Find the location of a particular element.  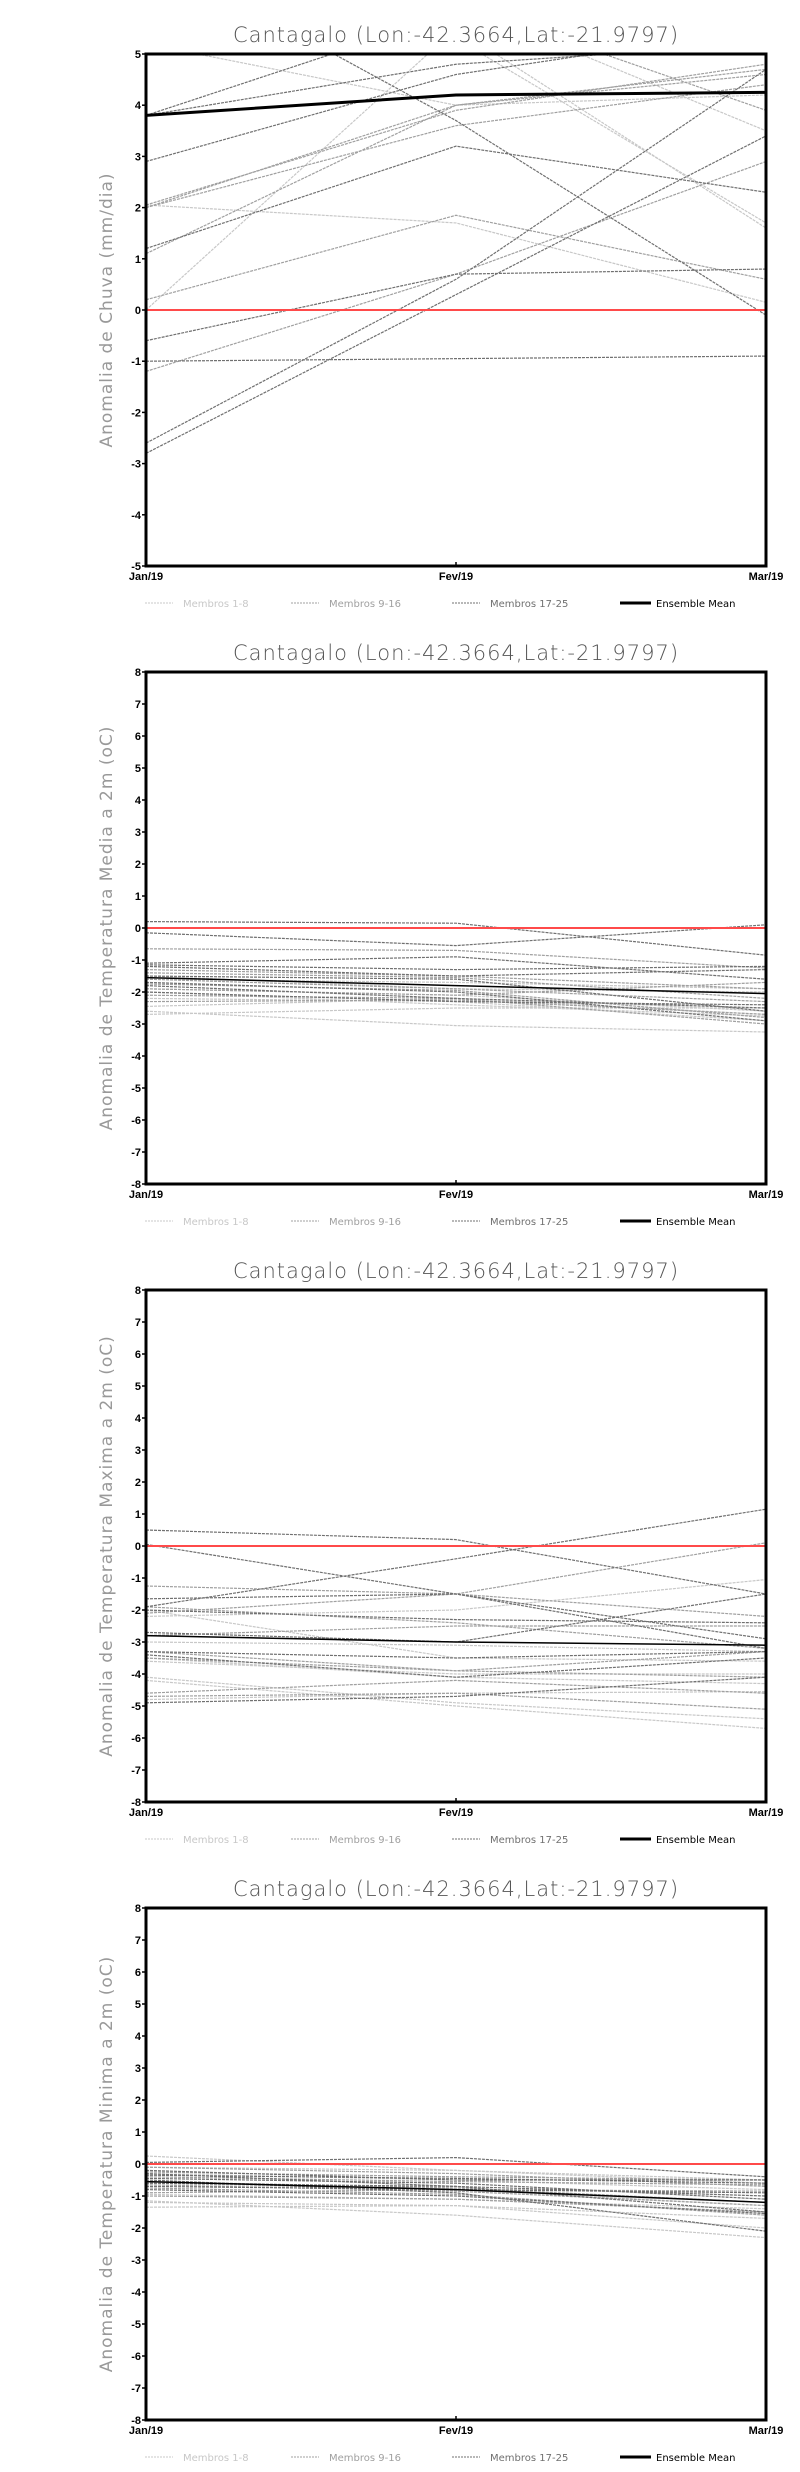

y-tick-label: 6 is located at coordinates (138, 737).